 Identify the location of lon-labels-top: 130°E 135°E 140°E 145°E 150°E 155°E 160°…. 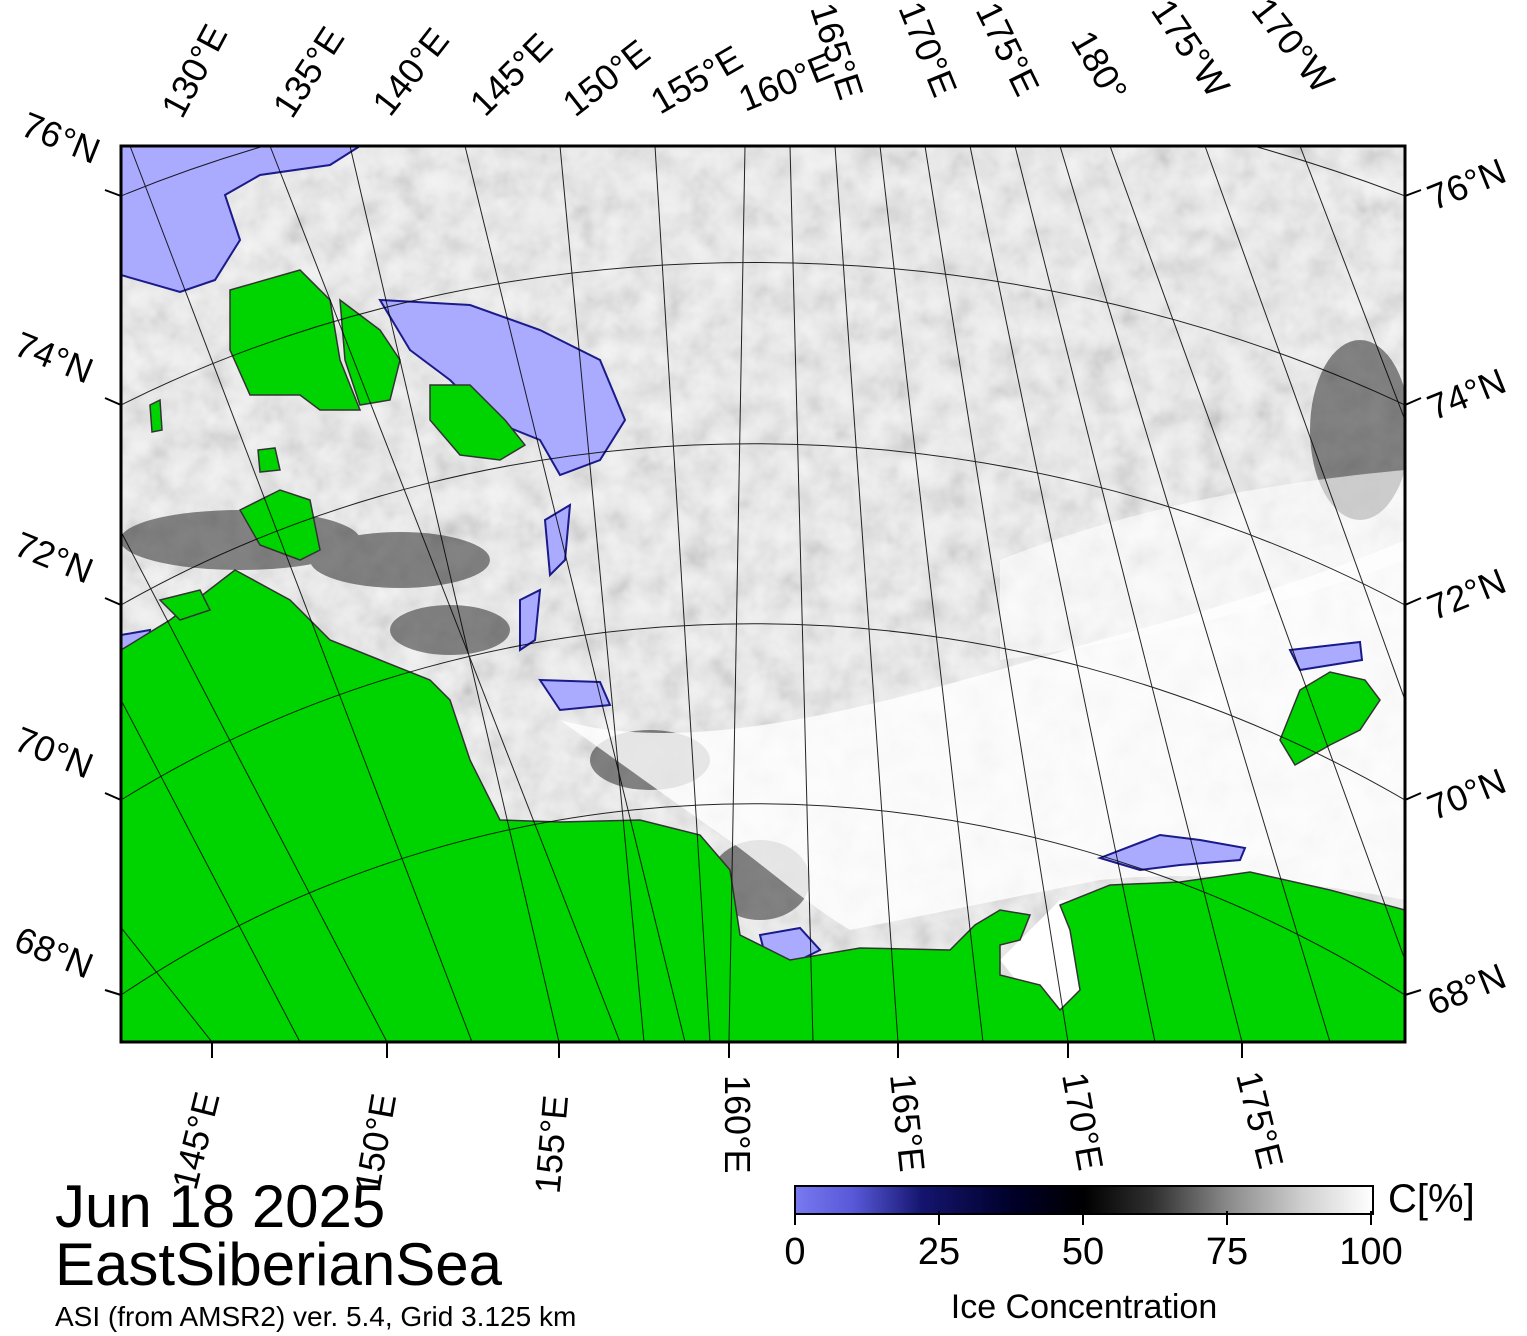
(748, 62).